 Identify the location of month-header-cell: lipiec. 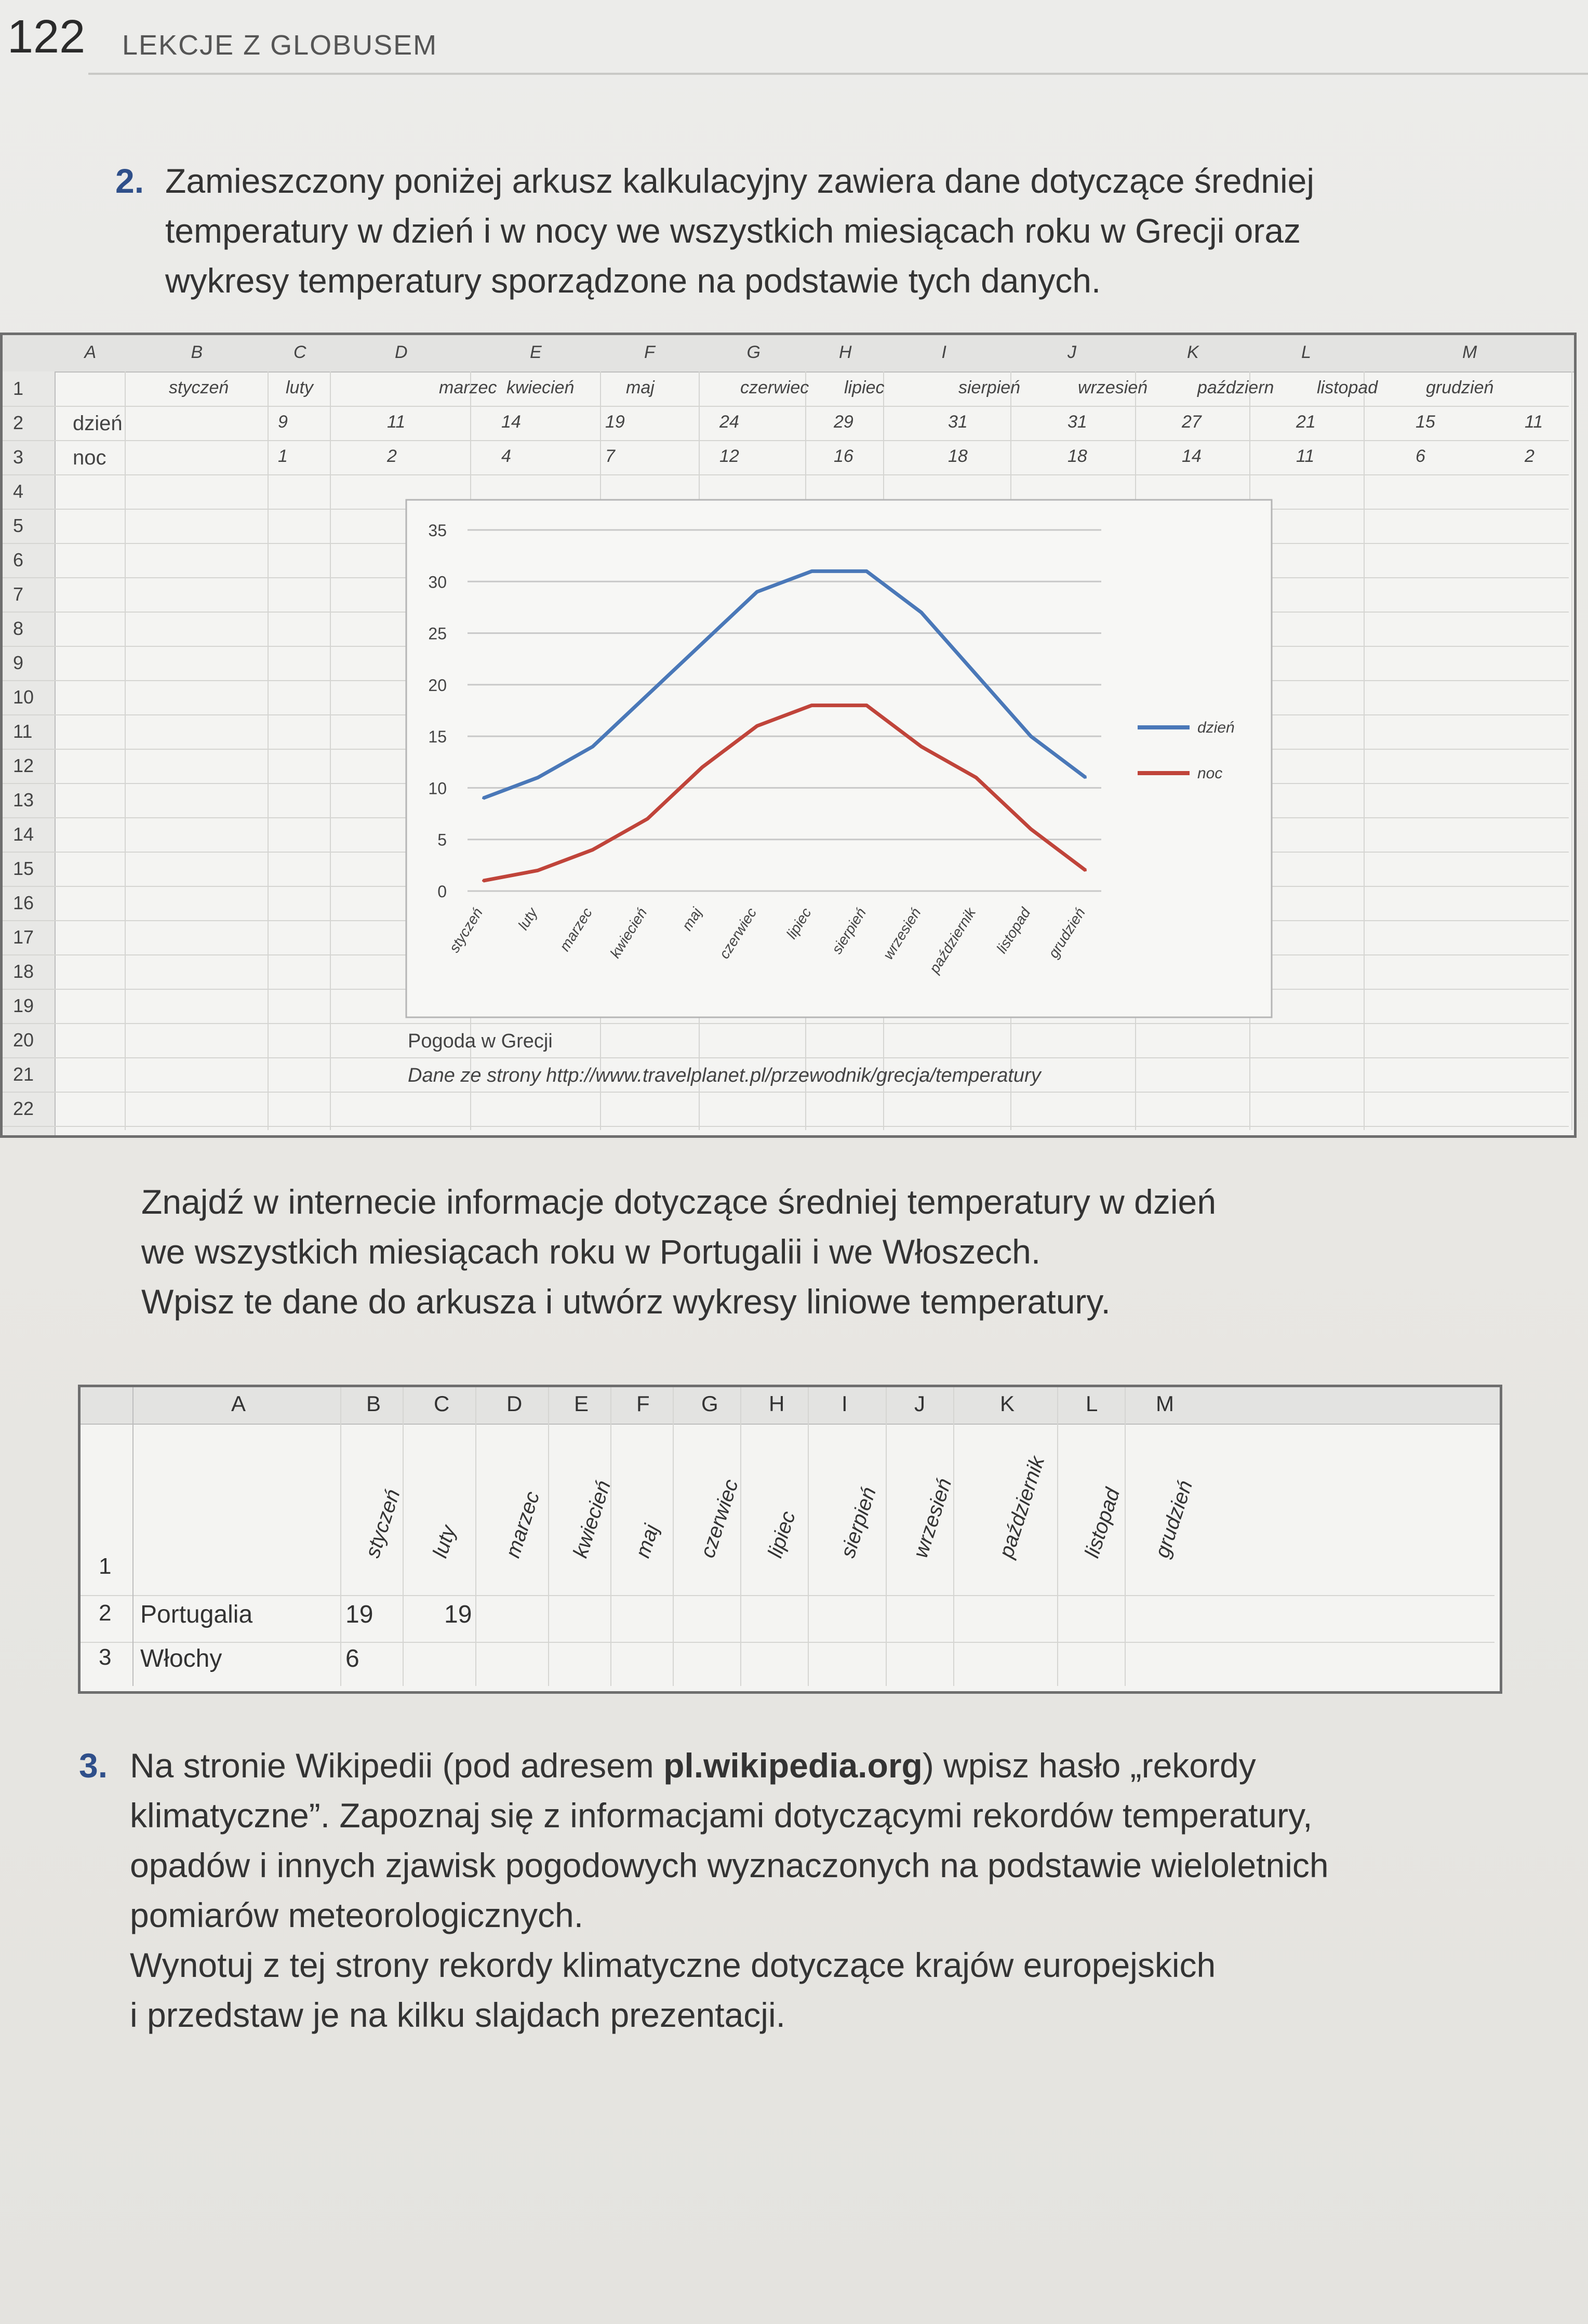
(864, 387).